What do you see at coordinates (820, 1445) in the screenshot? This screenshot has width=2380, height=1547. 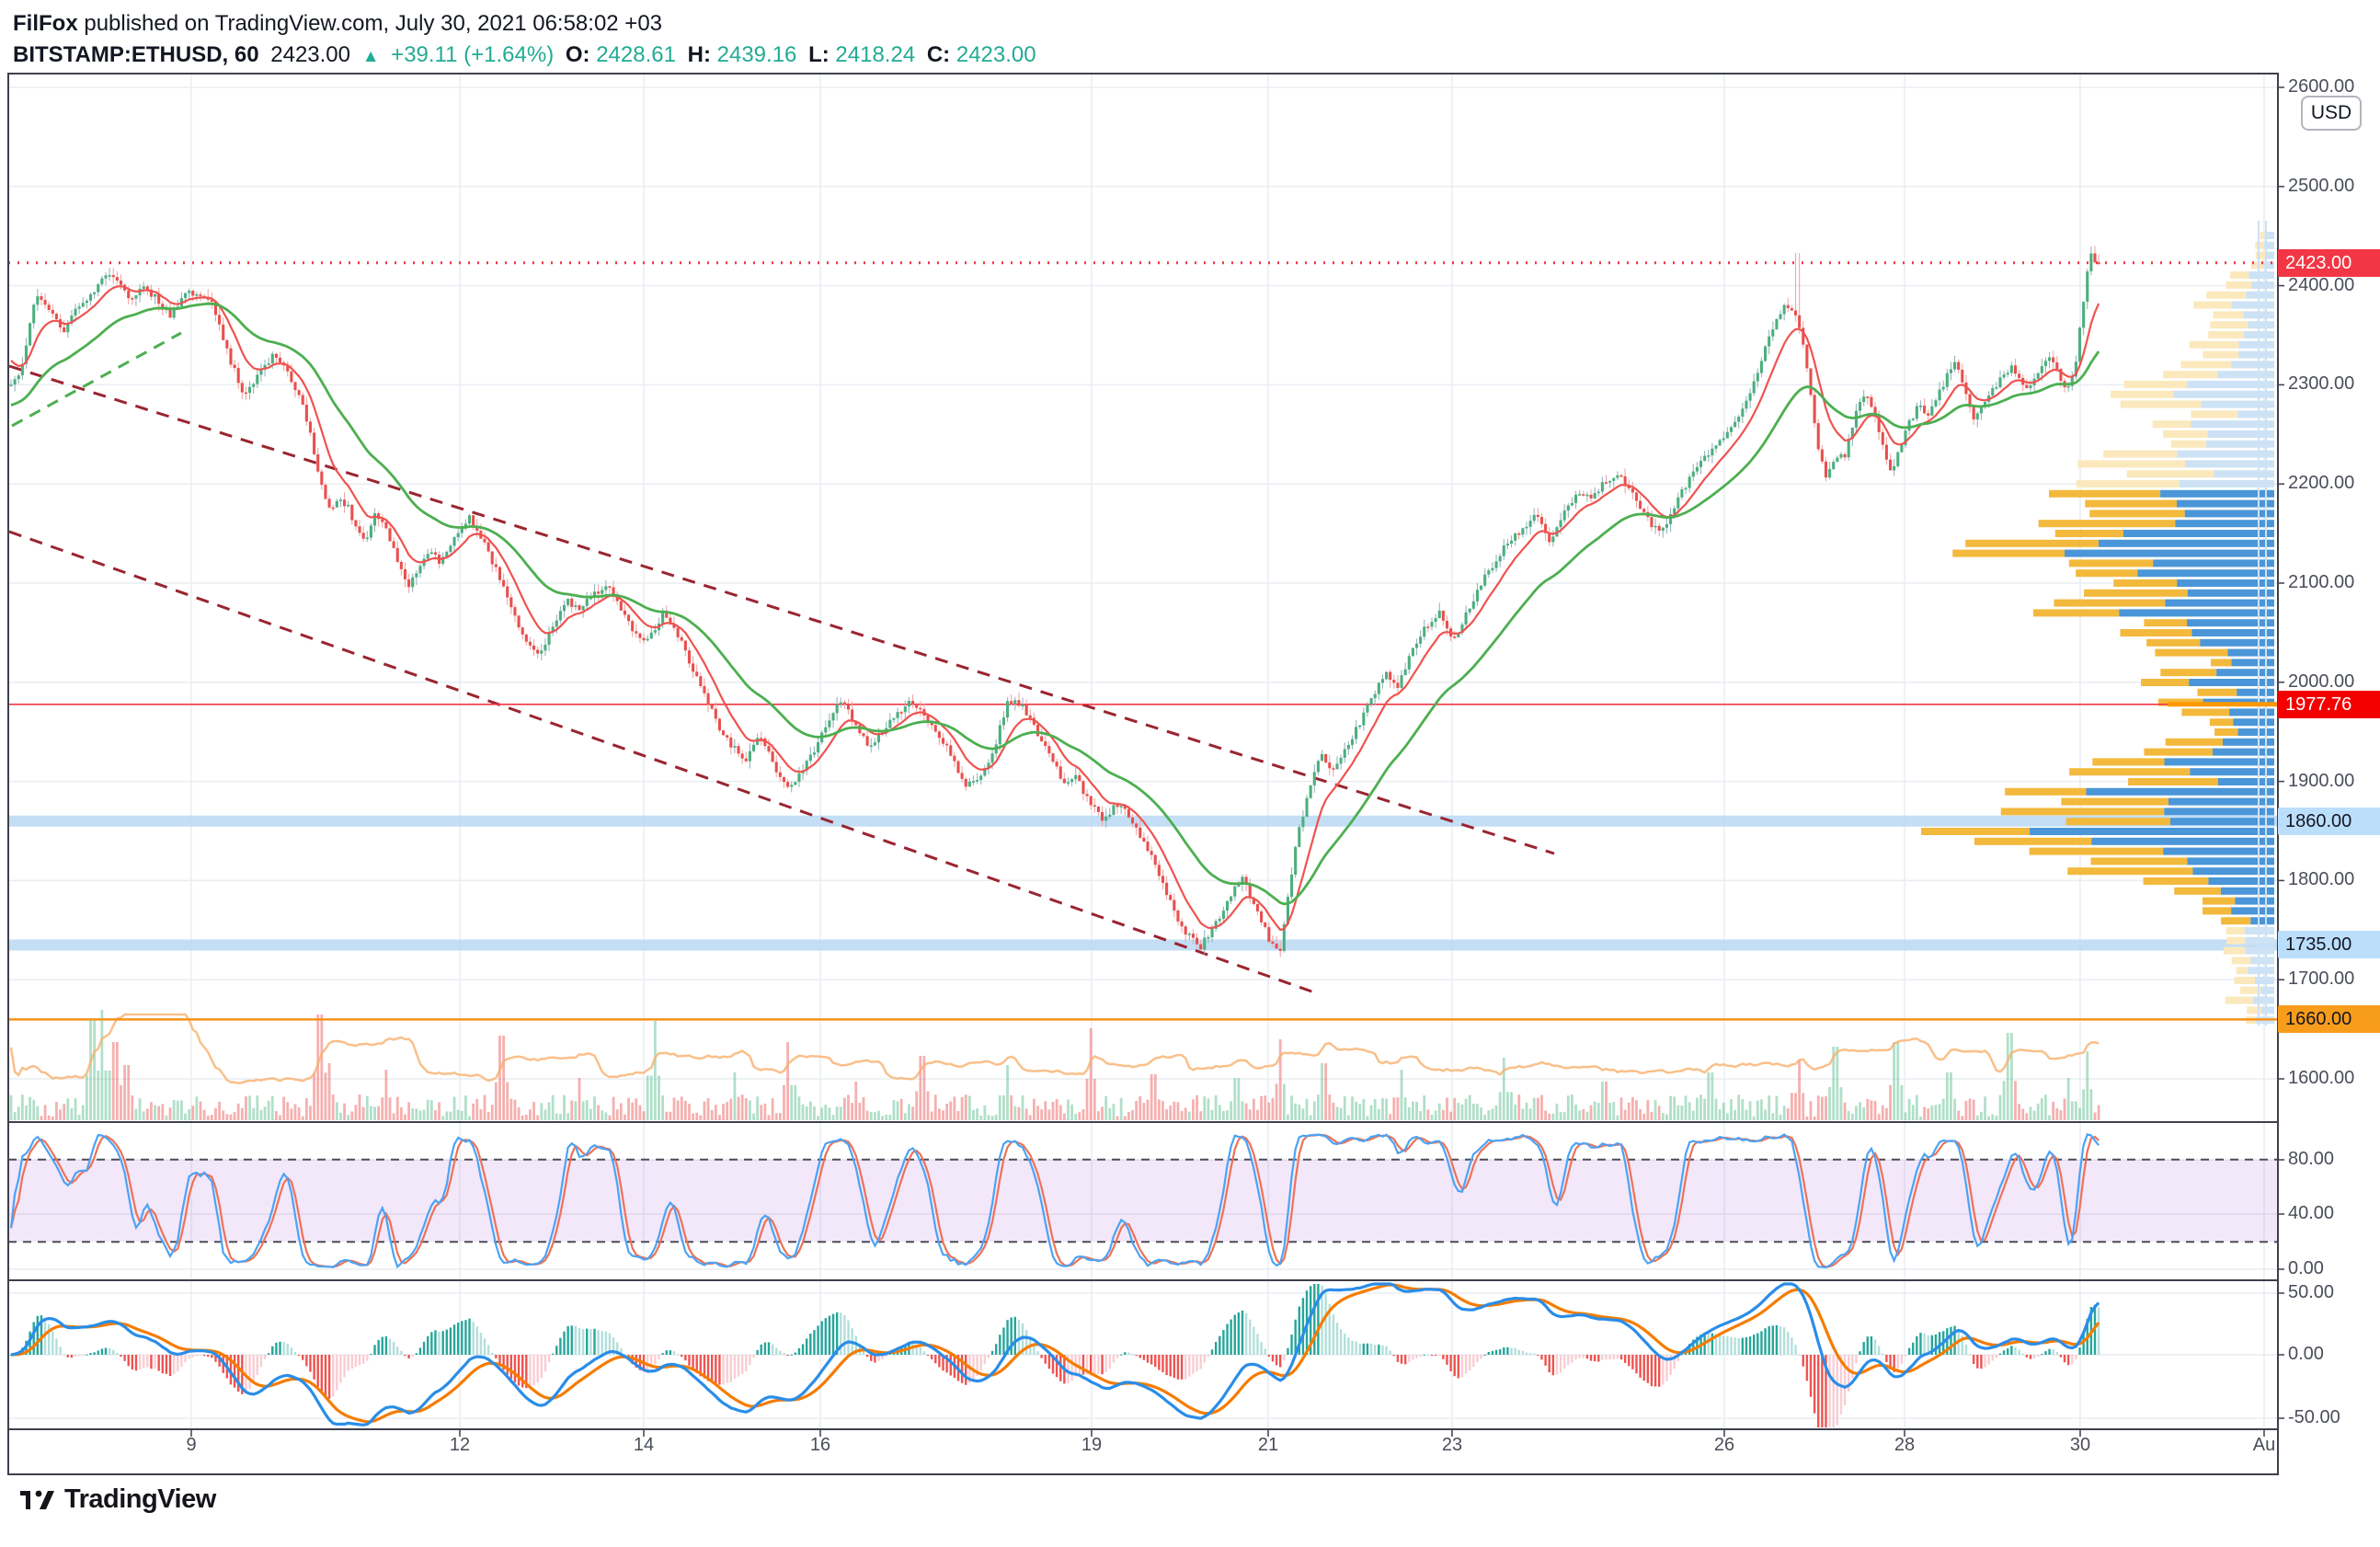 I see `time-tick-label: 16` at bounding box center [820, 1445].